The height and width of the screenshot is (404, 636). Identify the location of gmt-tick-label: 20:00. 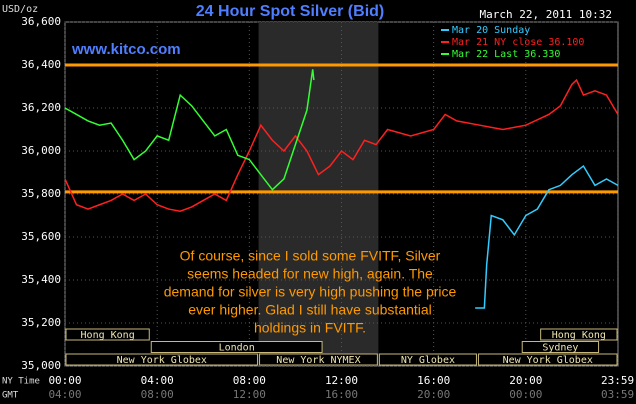
(433, 394).